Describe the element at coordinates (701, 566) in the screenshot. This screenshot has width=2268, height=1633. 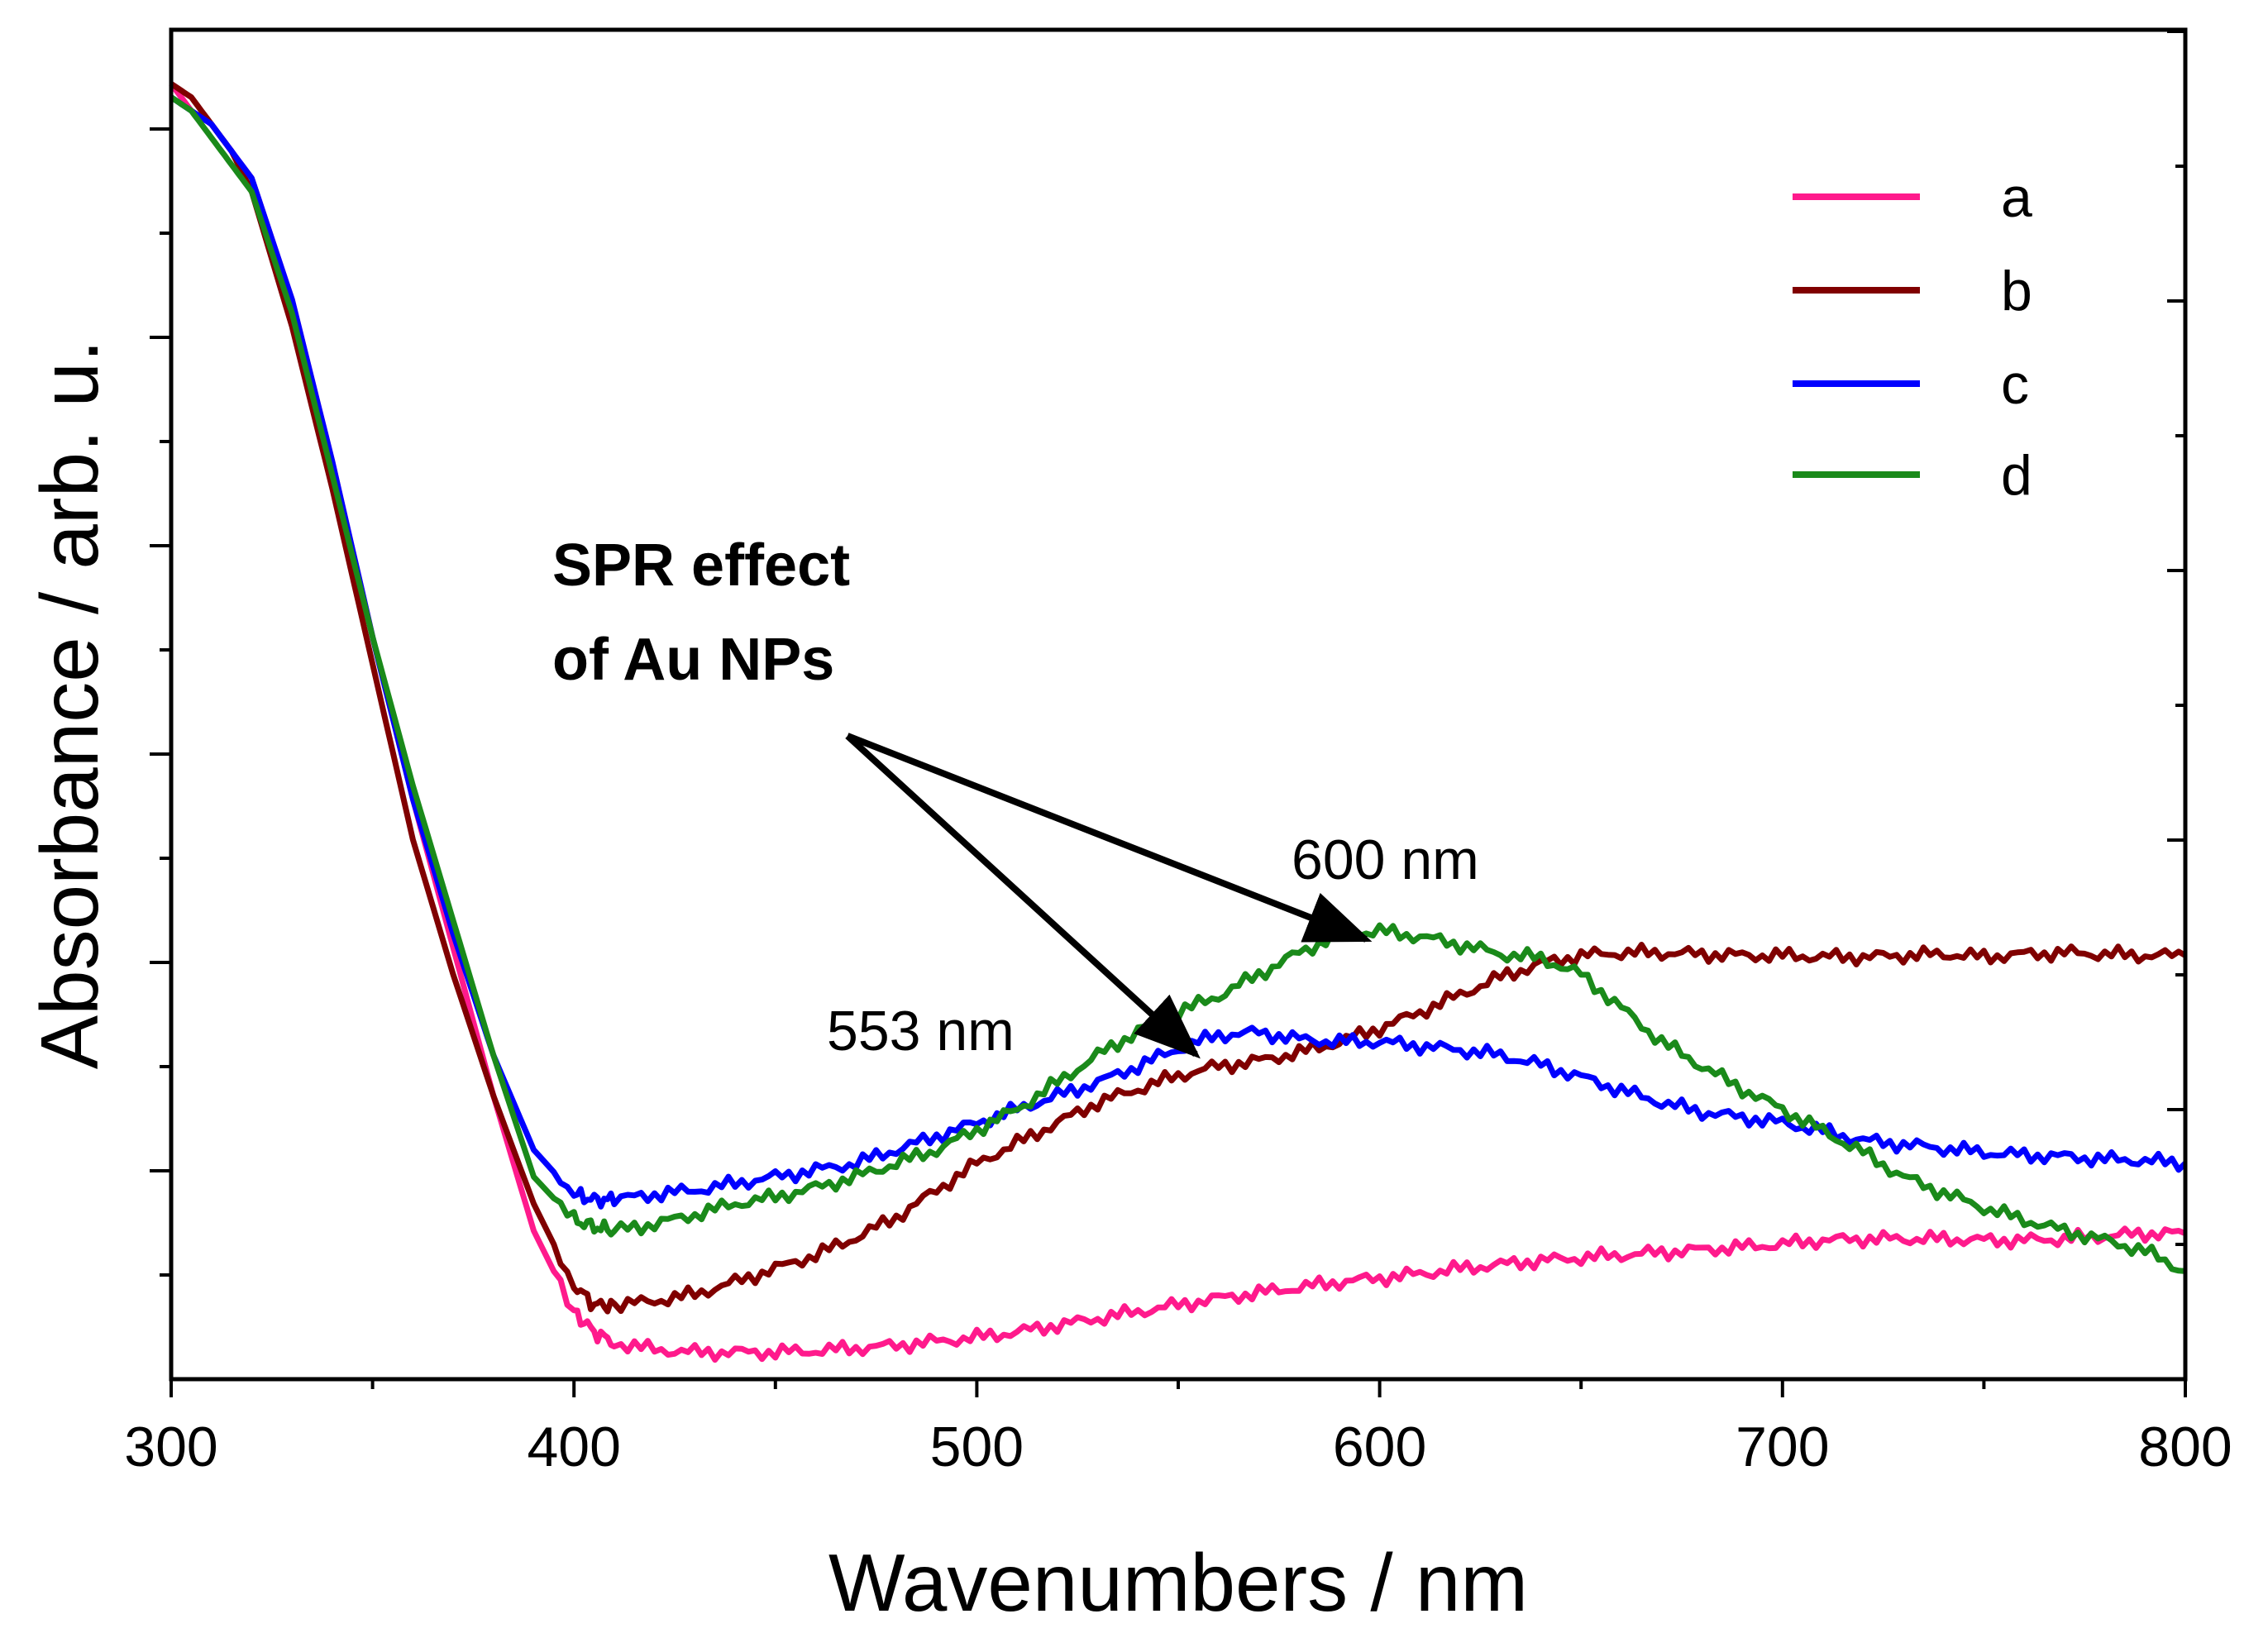
I see `annotation-spr-line1: SPR effect` at that location.